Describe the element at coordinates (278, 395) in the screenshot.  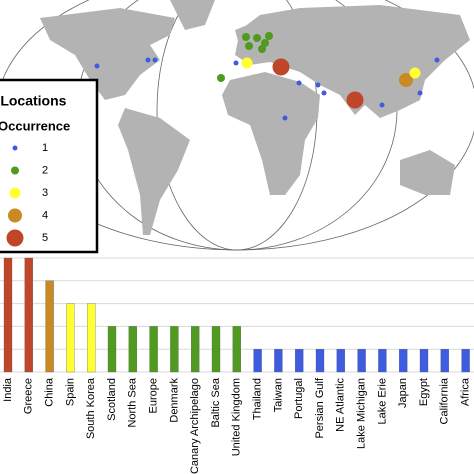
I see `x-tick-label: Taiwan` at that location.